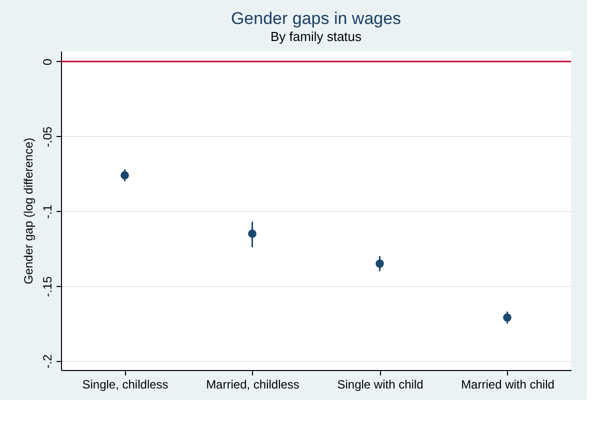  What do you see at coordinates (47, 137) in the screenshot?
I see `y-tick-label: -.05` at bounding box center [47, 137].